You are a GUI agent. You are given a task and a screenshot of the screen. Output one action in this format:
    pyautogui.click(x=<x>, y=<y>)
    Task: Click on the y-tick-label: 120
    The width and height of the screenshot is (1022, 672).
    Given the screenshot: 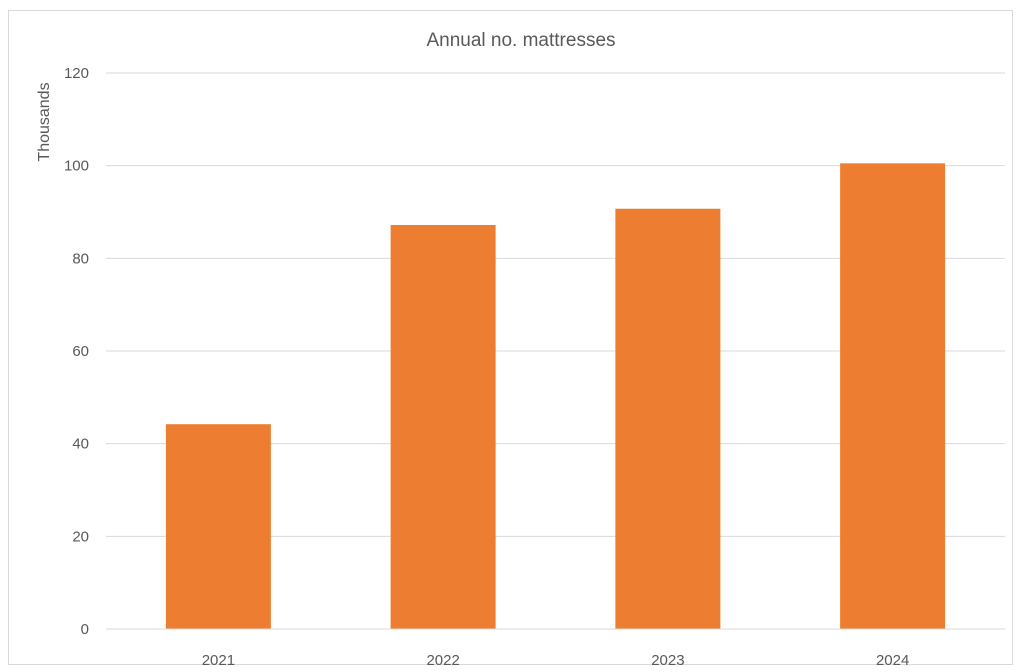 What is the action you would take?
    pyautogui.click(x=76, y=73)
    